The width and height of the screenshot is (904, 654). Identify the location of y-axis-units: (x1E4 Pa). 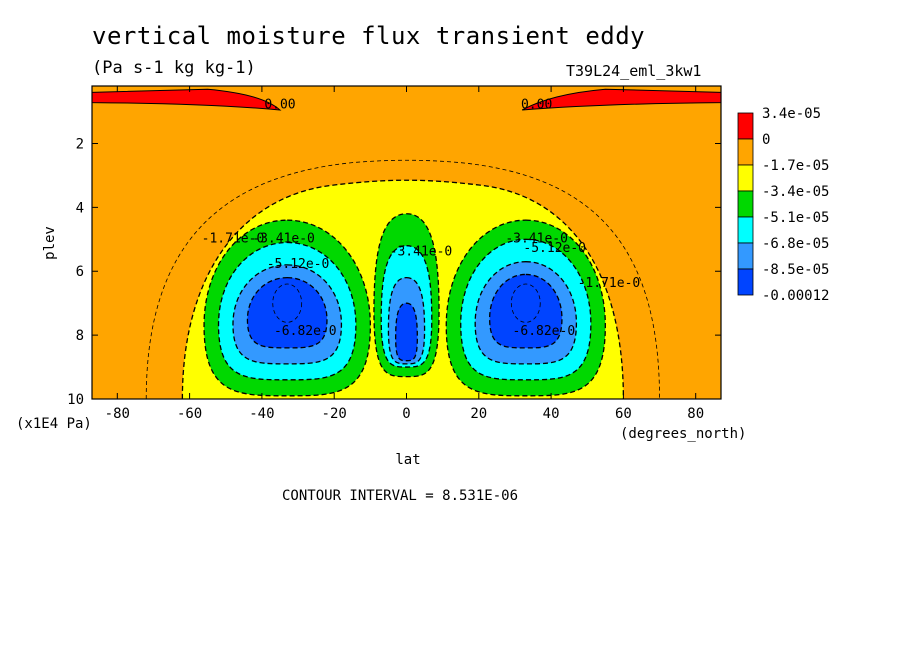
(54, 424).